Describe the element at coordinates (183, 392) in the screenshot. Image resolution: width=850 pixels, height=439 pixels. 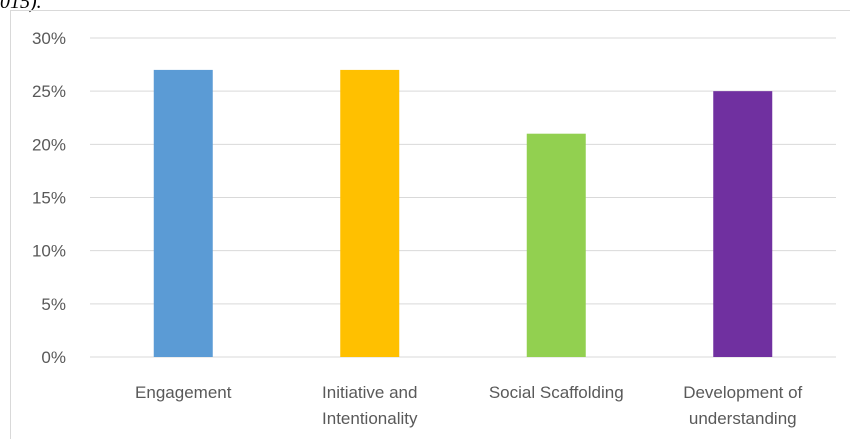
I see `x-category-label: Engagement` at that location.